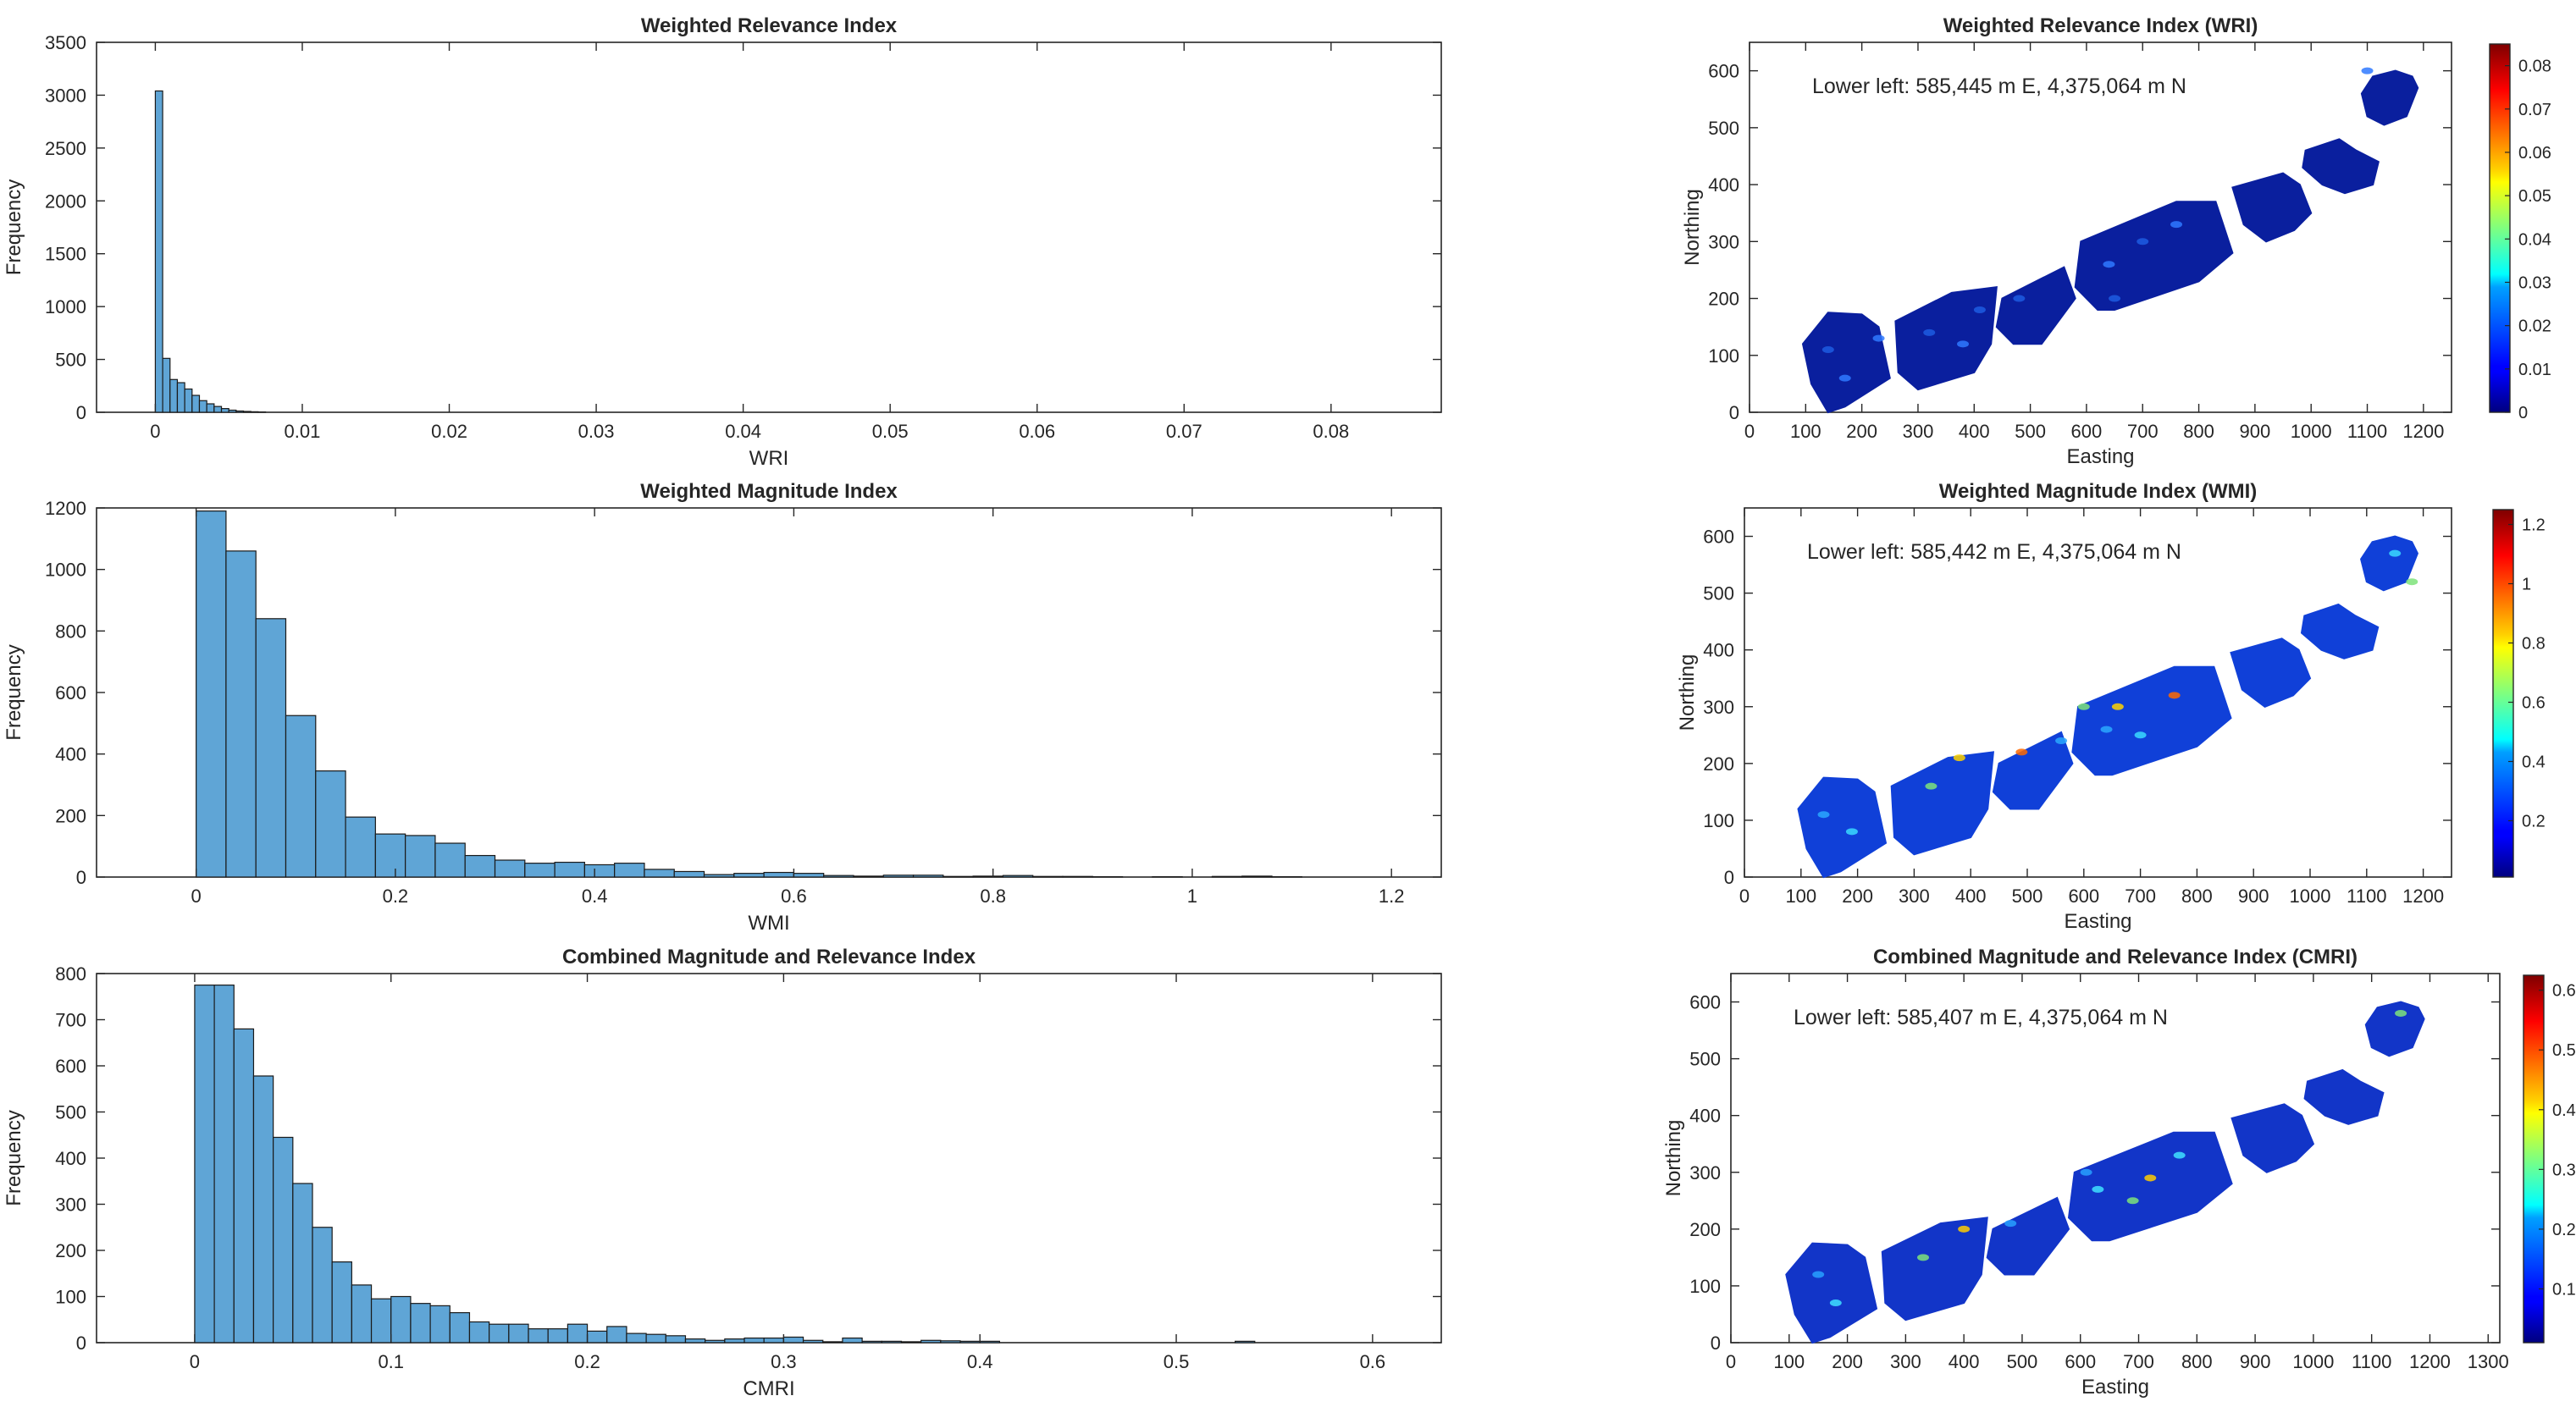 This screenshot has height=1407, width=2576. Describe the element at coordinates (769, 923) in the screenshot. I see `x-axis-label: WMI` at that location.